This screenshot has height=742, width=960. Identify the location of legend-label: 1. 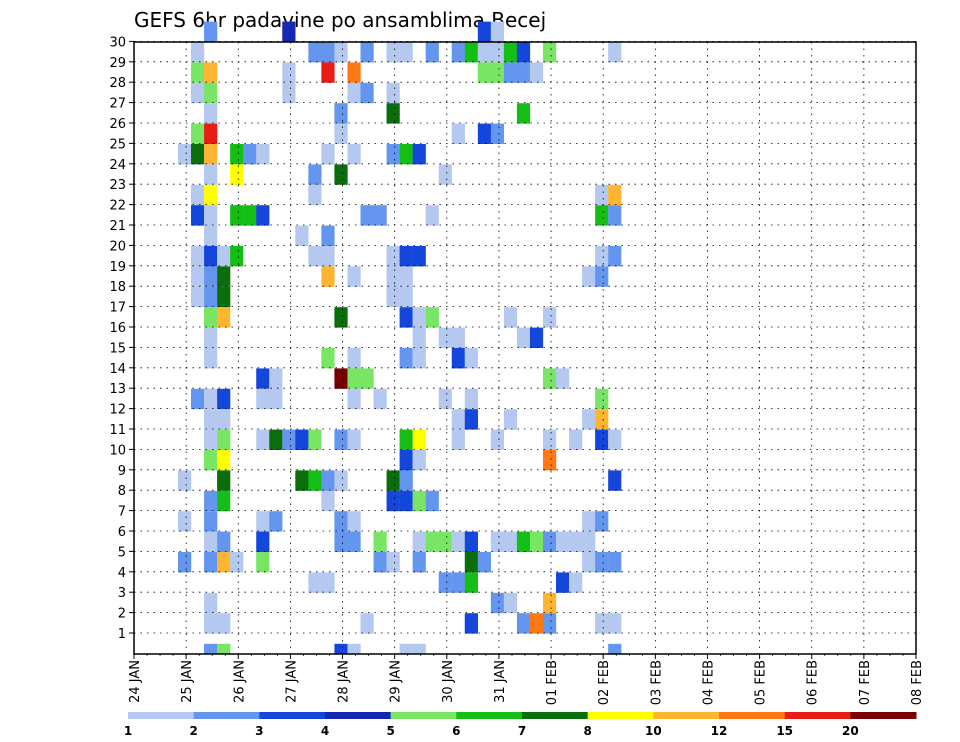
(128, 731).